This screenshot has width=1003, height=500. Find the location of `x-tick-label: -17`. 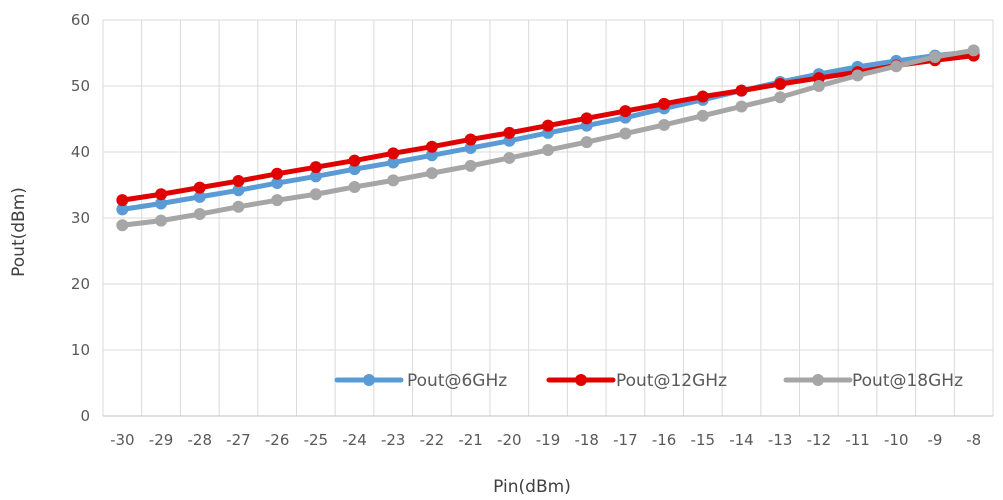

x-tick-label: -17 is located at coordinates (625, 440).